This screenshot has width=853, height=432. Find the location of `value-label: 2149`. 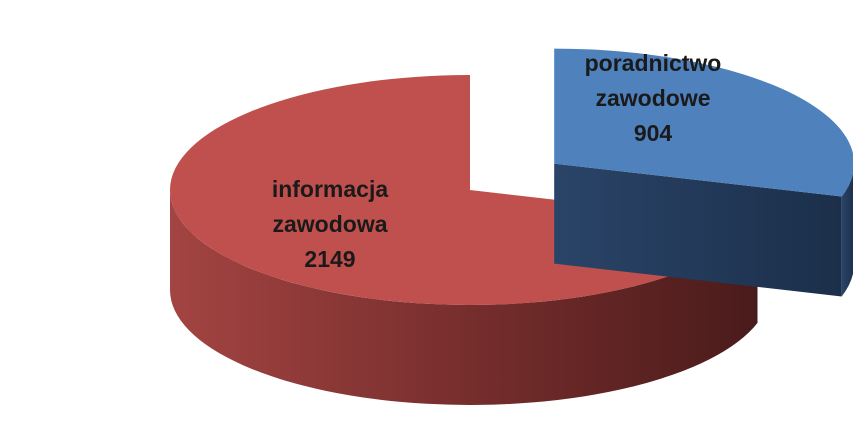

value-label: 2149 is located at coordinates (330, 259).